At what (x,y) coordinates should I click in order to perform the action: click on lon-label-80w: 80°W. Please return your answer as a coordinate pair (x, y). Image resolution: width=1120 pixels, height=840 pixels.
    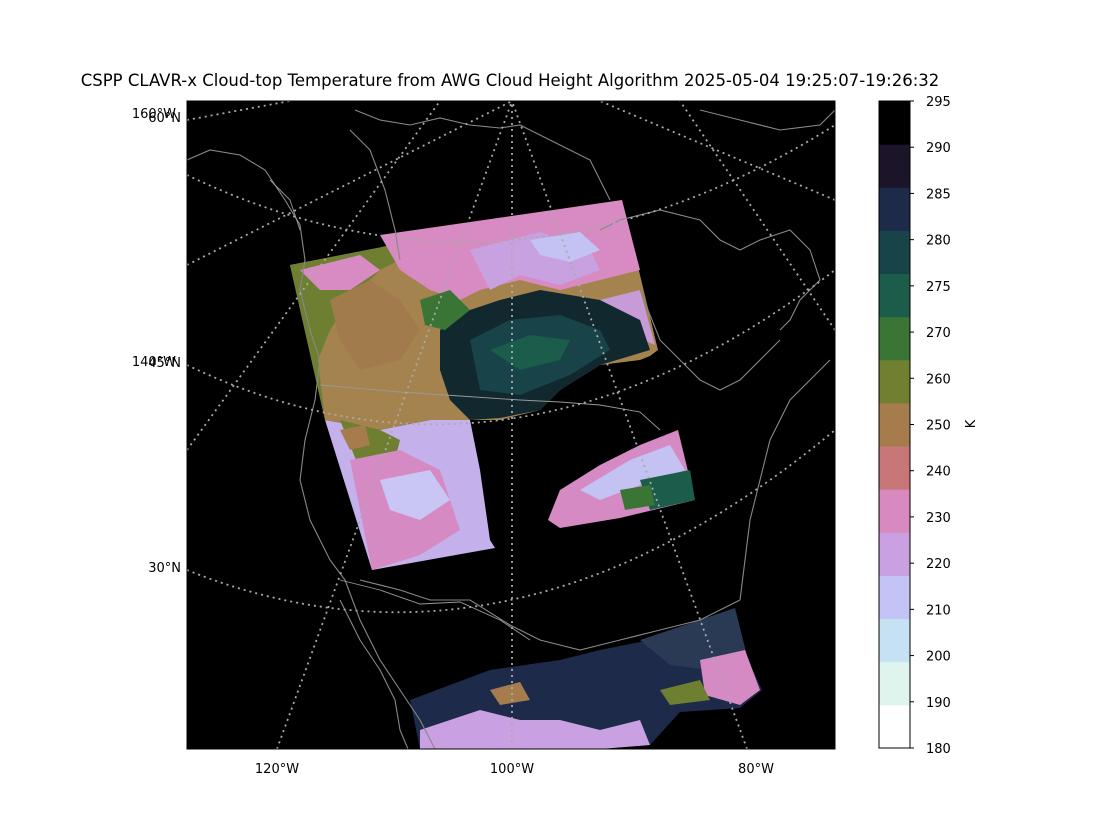
    Looking at the image, I should click on (756, 769).